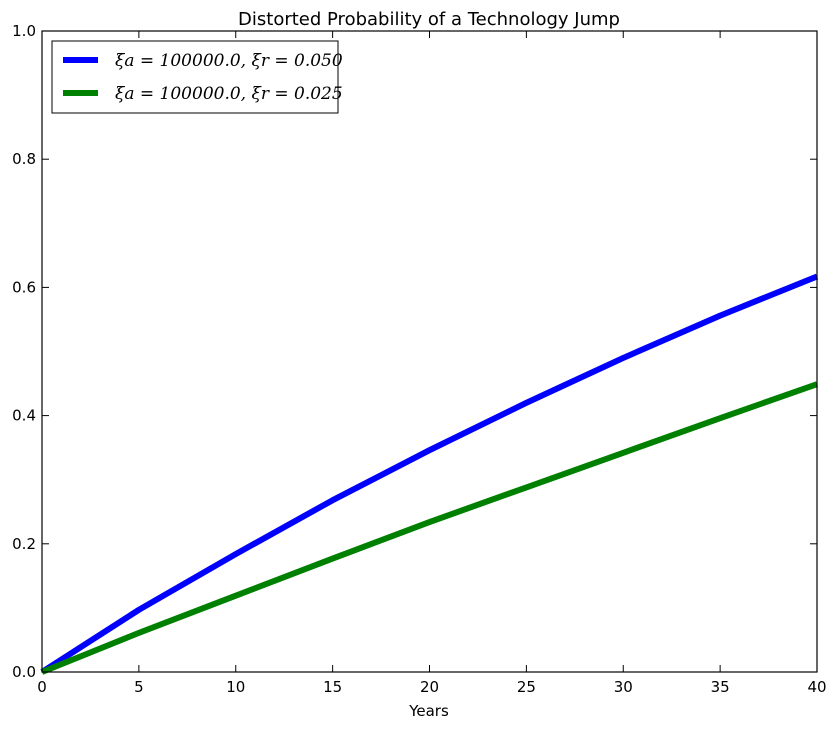  I want to click on y-tick-label: 0.2, so click(24, 544).